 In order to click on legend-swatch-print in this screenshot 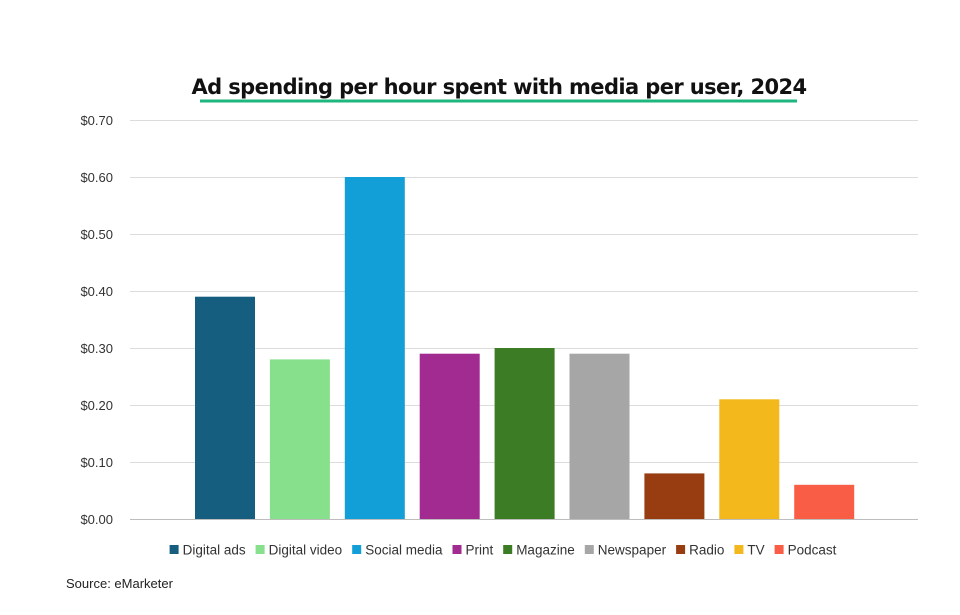, I will do `click(457, 549)`.